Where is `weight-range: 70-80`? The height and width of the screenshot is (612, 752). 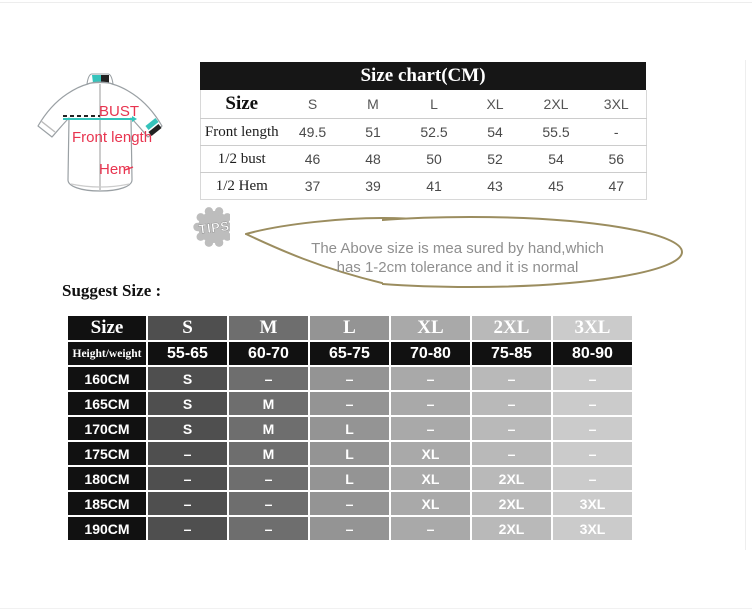
weight-range: 70-80 is located at coordinates (430, 353).